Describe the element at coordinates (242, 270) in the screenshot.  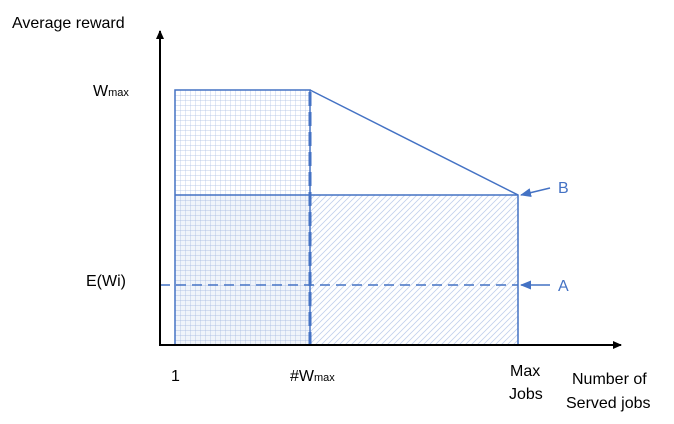
I see `region-overlap` at that location.